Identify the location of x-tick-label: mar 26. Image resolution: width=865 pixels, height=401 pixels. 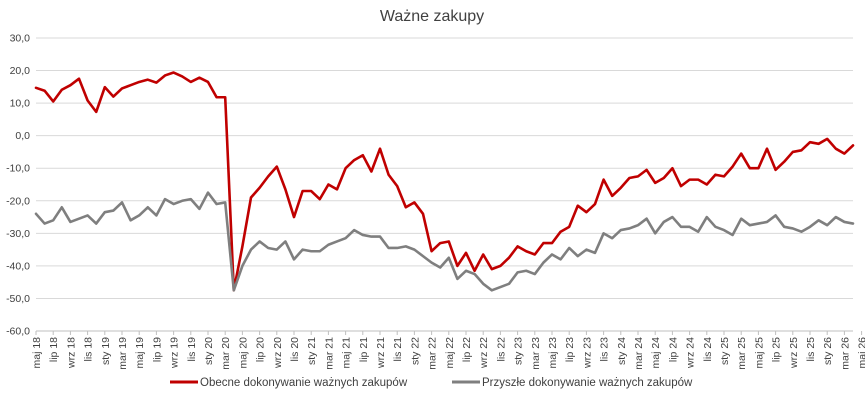
(845, 353).